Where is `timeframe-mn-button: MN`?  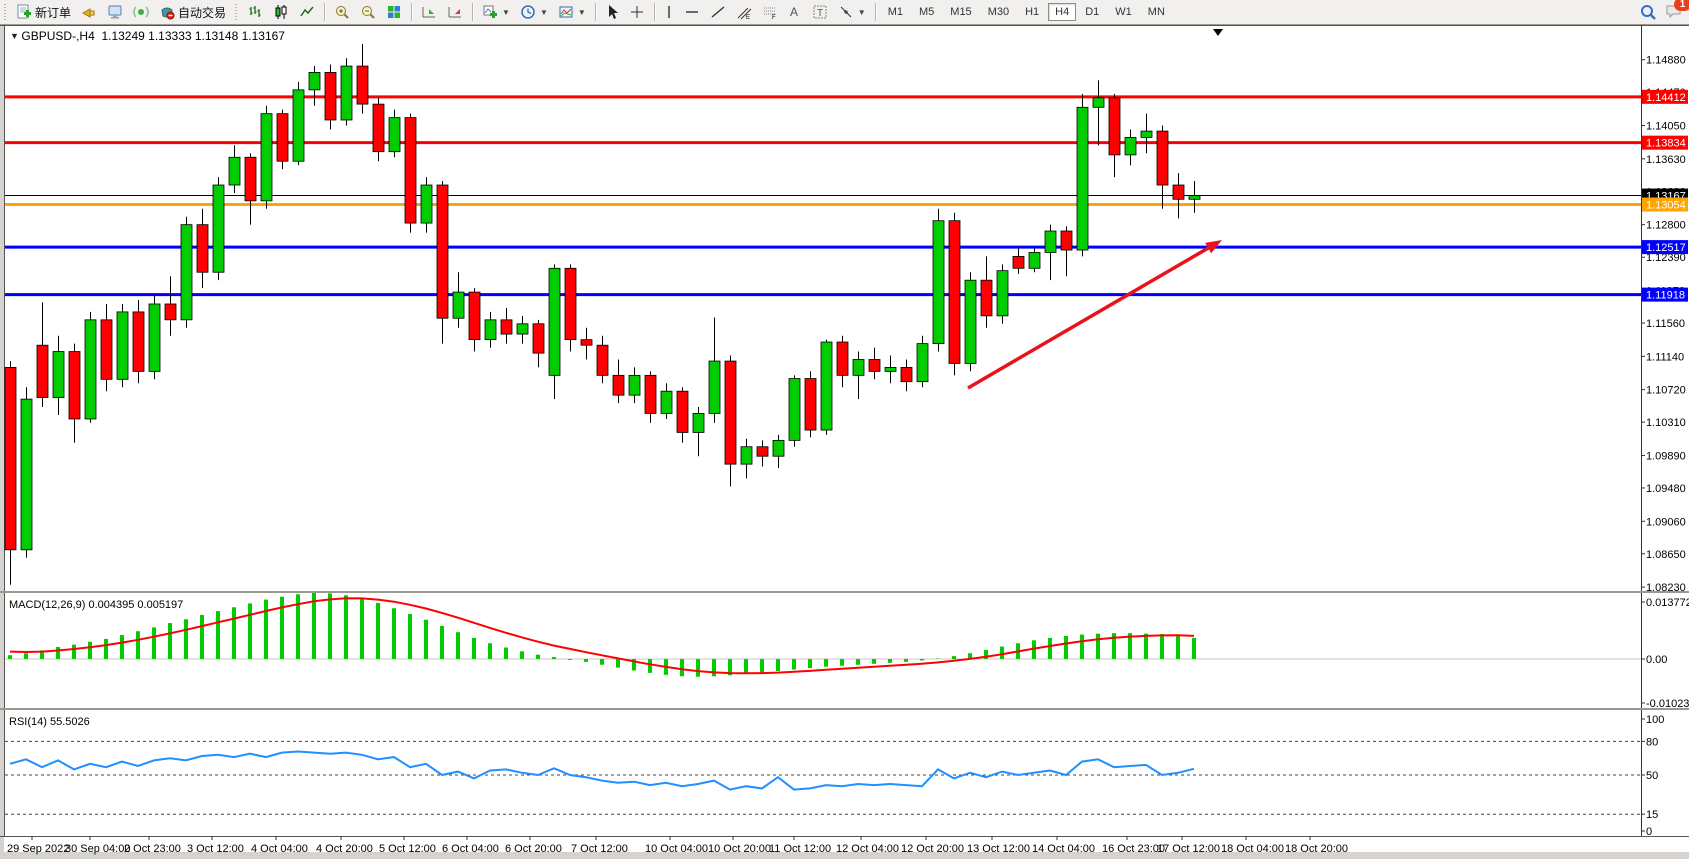 timeframe-mn-button: MN is located at coordinates (1156, 12).